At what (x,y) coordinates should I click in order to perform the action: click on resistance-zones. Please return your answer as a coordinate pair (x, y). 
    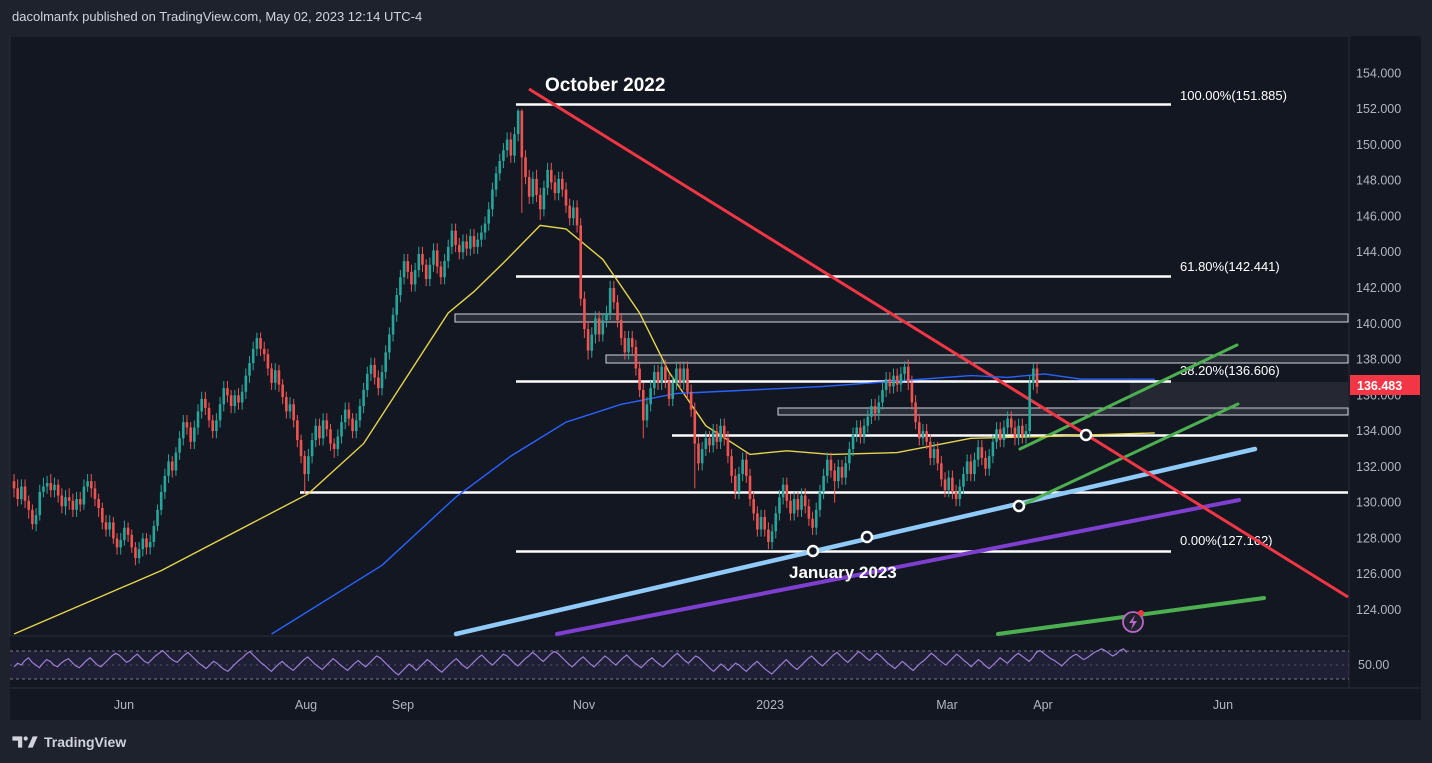
    Looking at the image, I should click on (901, 364).